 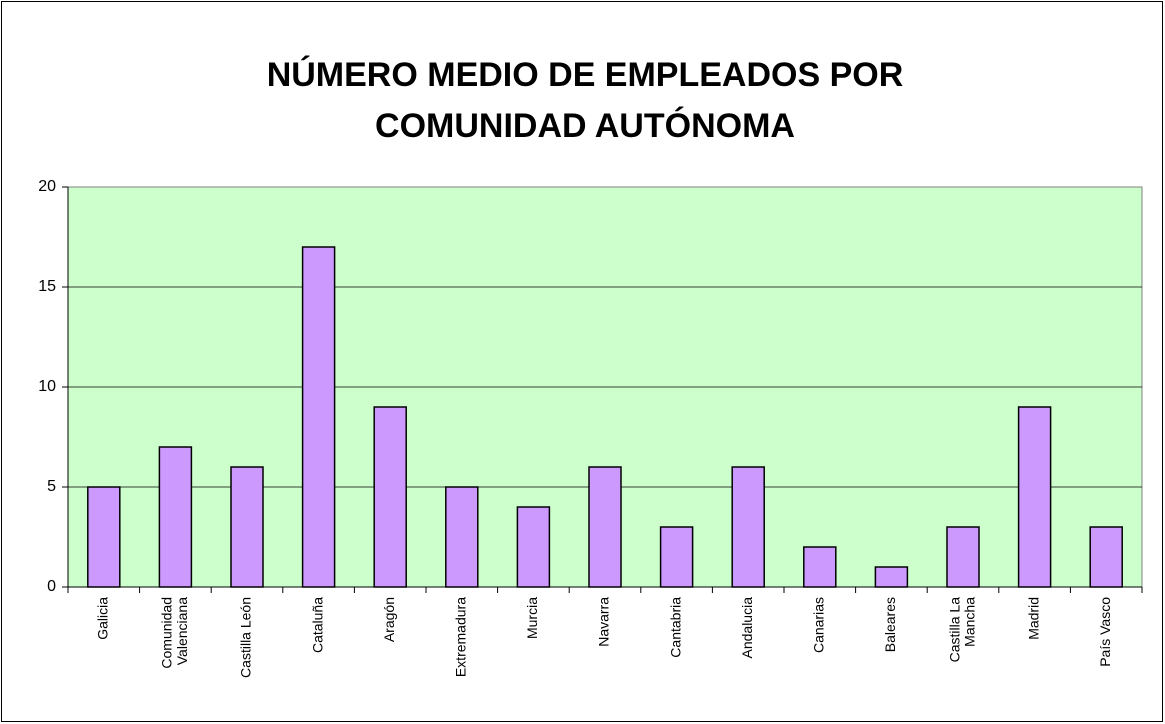 I want to click on x-tick-label: Canarias, so click(x=819, y=625).